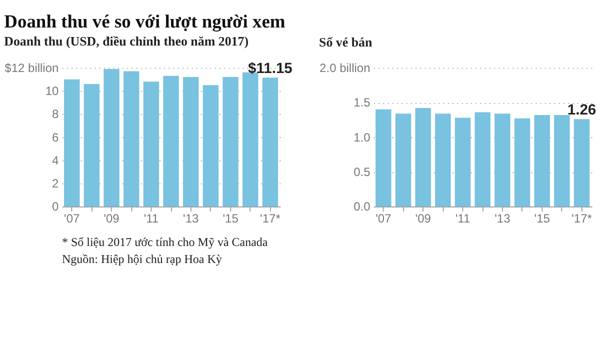  What do you see at coordinates (126, 40) in the screenshot?
I see `chart-subtitle: Doanh thu (USD, điều chỉnh theo năm 2017)` at bounding box center [126, 40].